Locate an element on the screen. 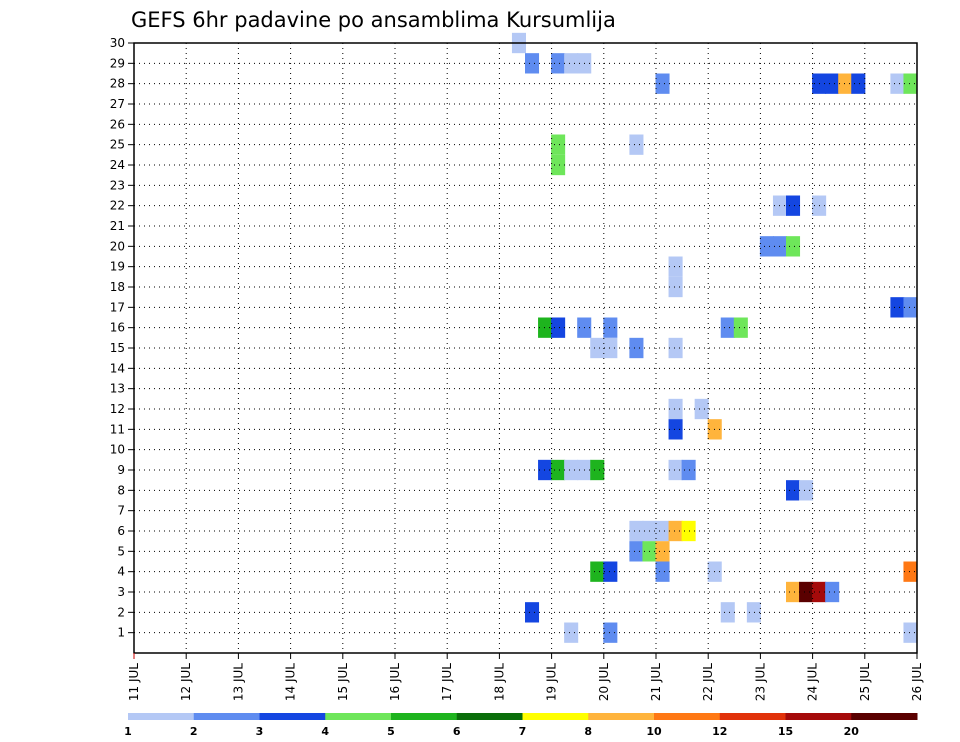  y-tick-label: 11 is located at coordinates (117, 429).